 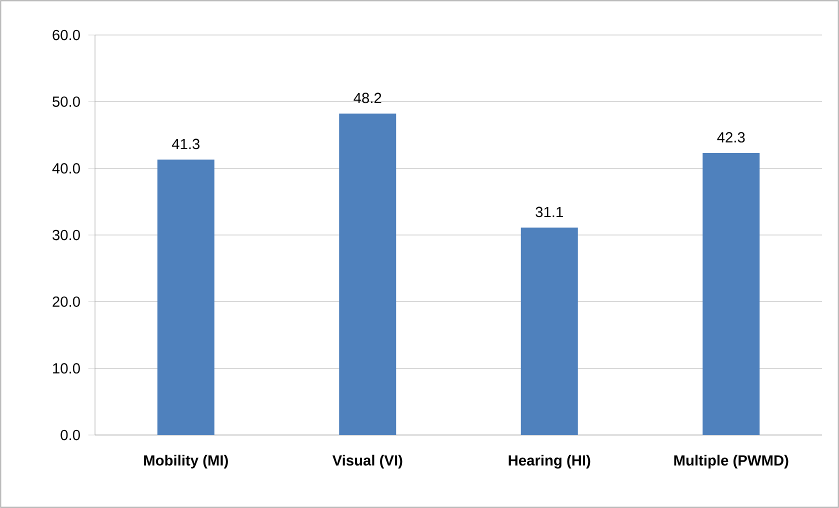 I want to click on y-tick-label: 60.0, so click(x=66, y=35).